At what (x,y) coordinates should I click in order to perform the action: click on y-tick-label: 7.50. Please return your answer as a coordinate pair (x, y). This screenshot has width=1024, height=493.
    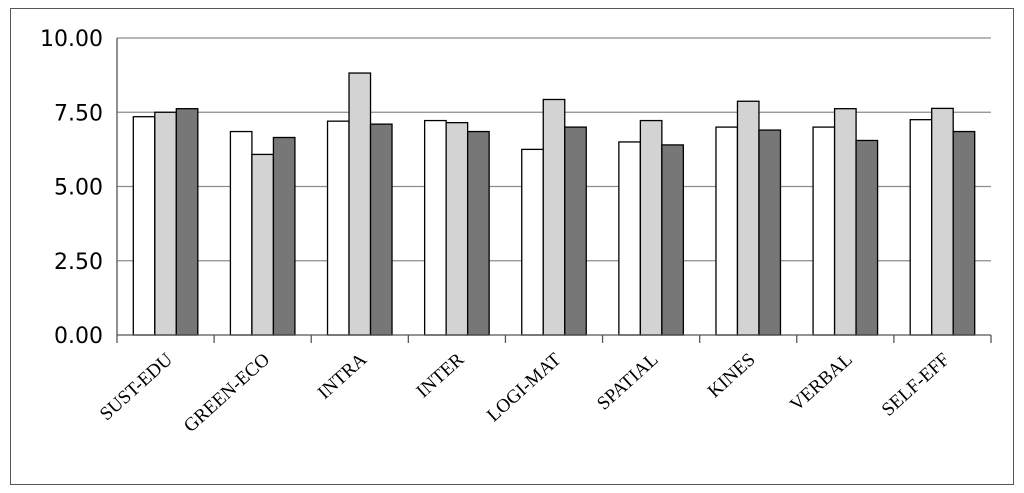
    Looking at the image, I should click on (78, 113).